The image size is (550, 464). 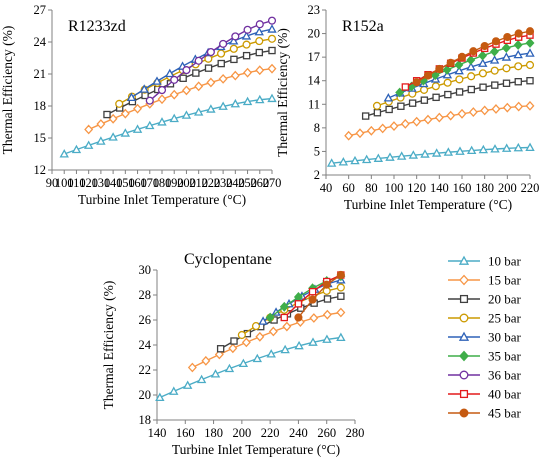 I want to click on y-tick-label: 24, so click(x=145, y=345).